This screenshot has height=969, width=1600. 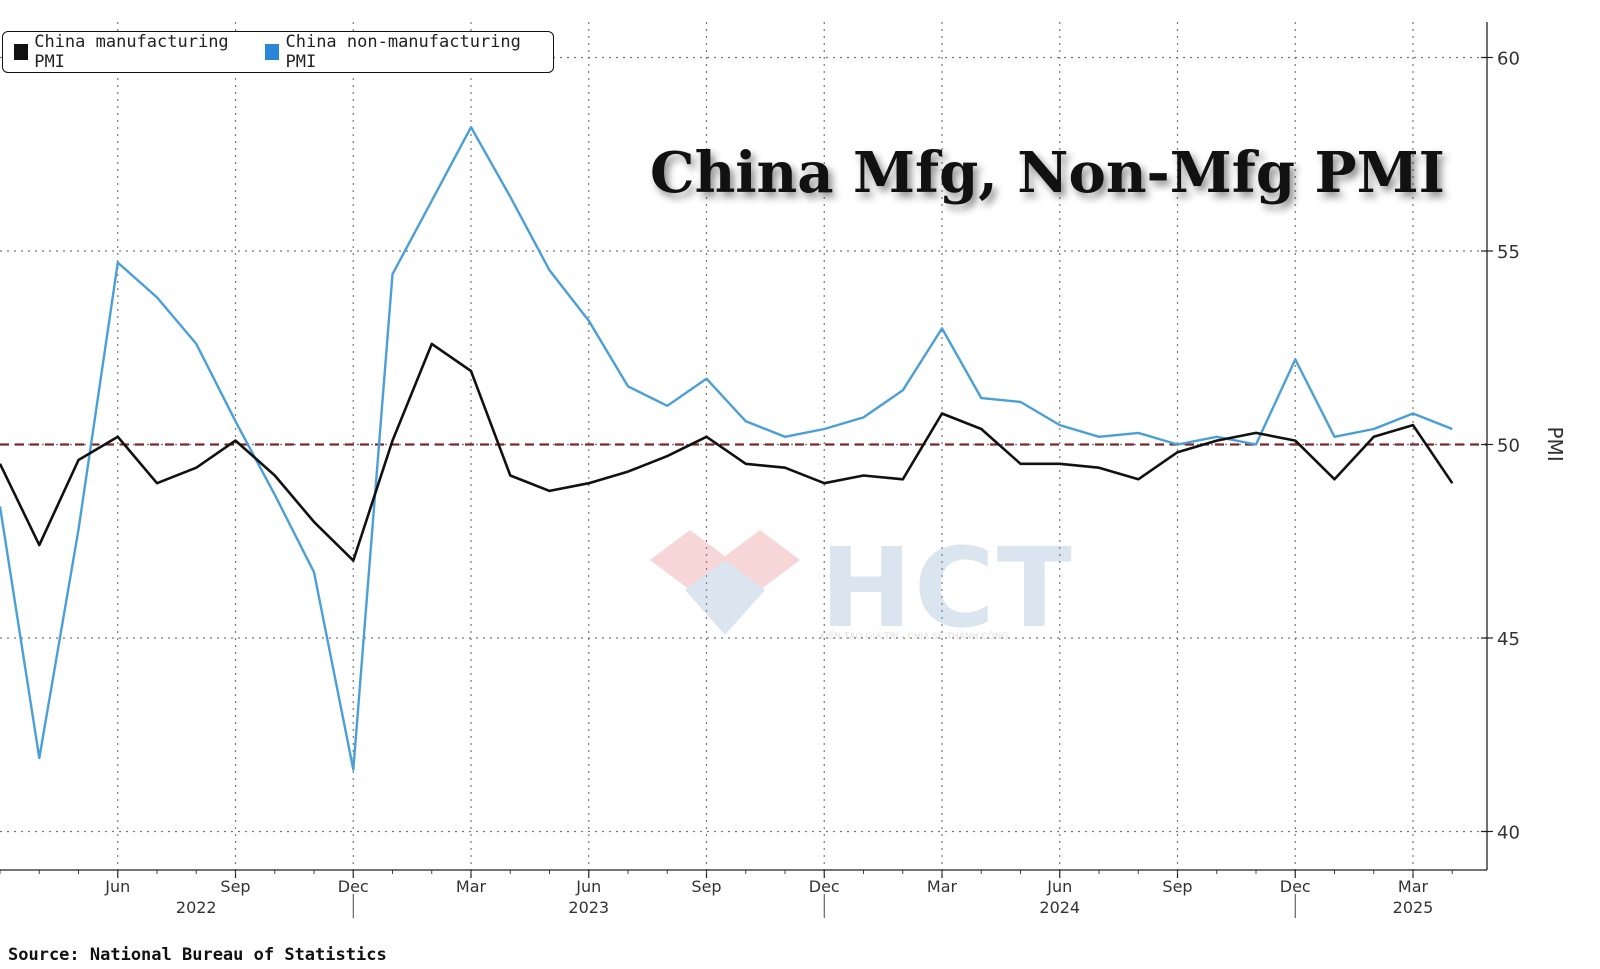 What do you see at coordinates (1047, 173) in the screenshot?
I see `chart-title: China Mfg, Non-Mfg PMI` at bounding box center [1047, 173].